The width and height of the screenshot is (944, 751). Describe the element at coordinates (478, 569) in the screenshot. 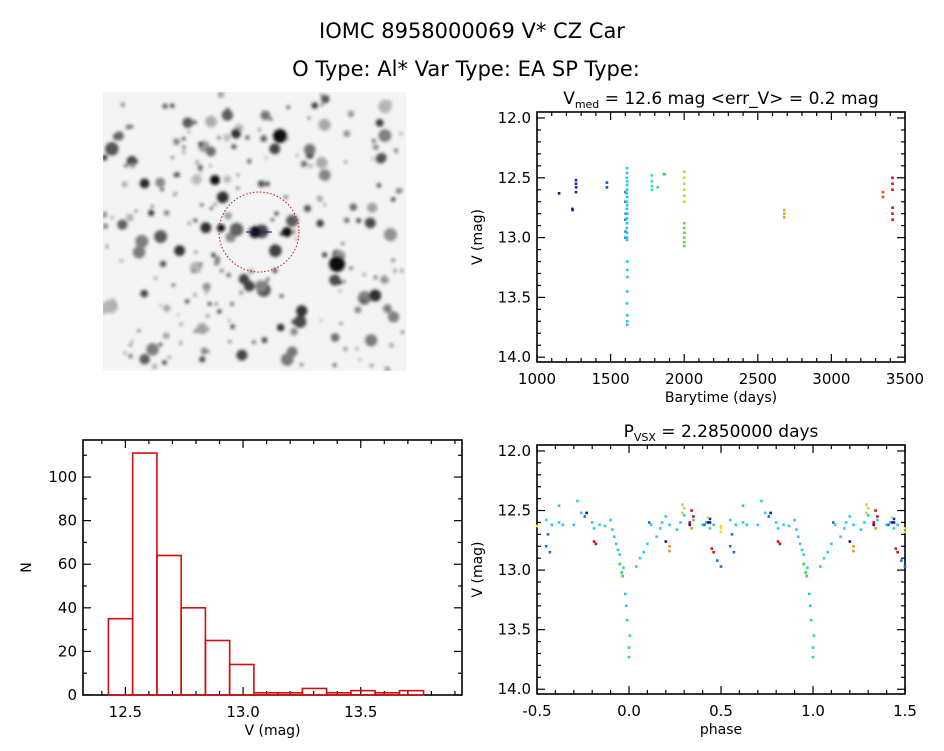

I see `y-axis-label: V (mag)` at that location.